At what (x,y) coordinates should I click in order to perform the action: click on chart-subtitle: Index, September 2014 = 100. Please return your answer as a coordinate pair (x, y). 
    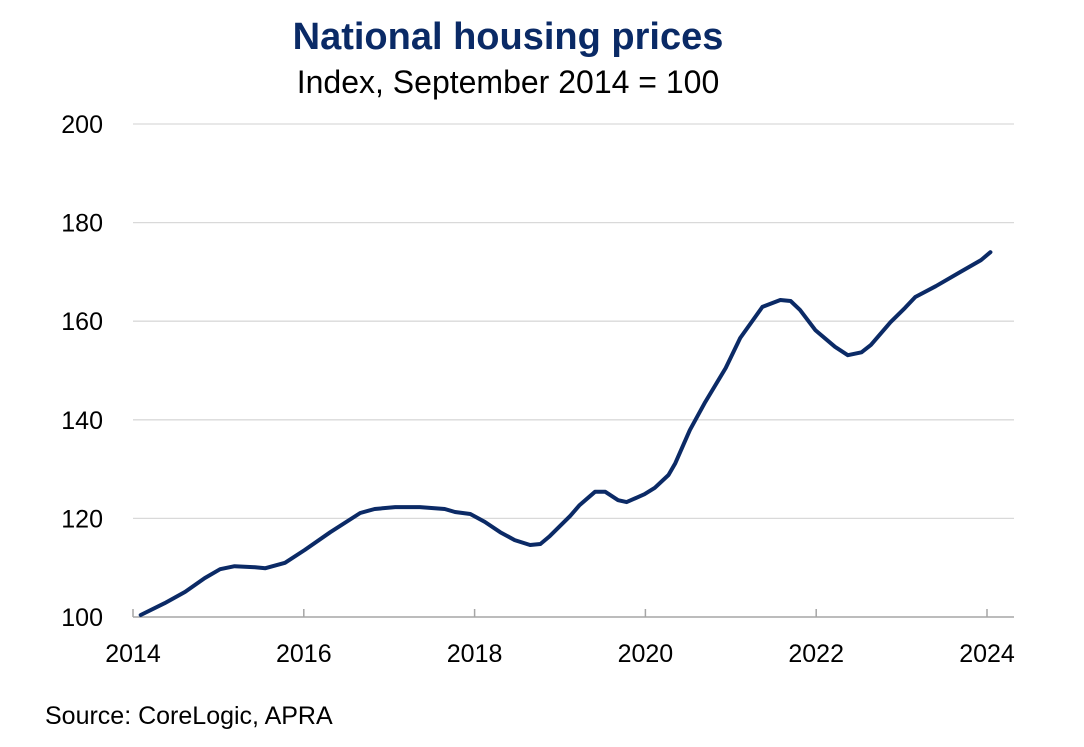
    Looking at the image, I should click on (508, 82).